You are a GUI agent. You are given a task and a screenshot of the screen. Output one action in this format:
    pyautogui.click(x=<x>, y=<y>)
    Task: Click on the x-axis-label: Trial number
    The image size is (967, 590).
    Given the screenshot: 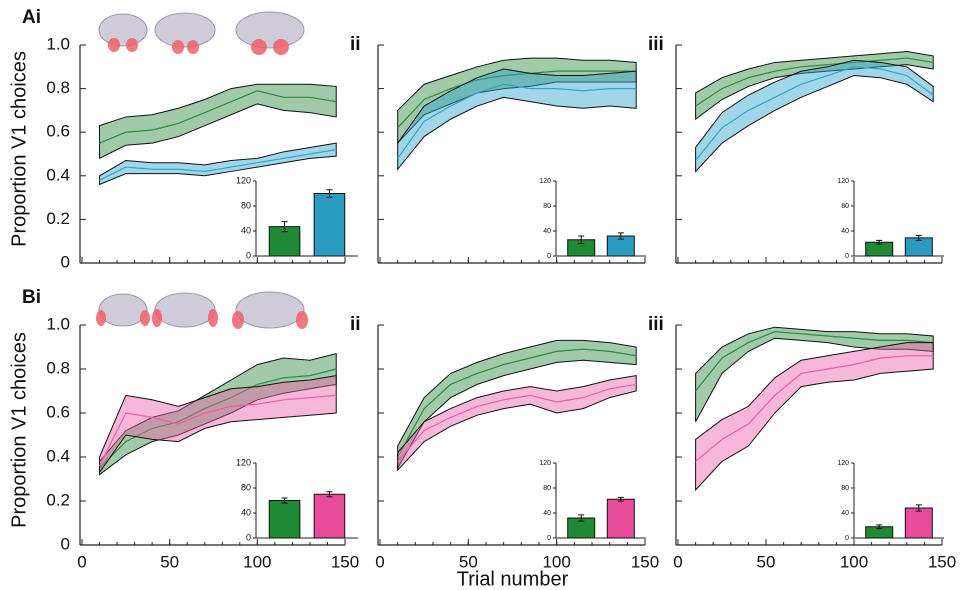 What is the action you would take?
    pyautogui.click(x=513, y=579)
    